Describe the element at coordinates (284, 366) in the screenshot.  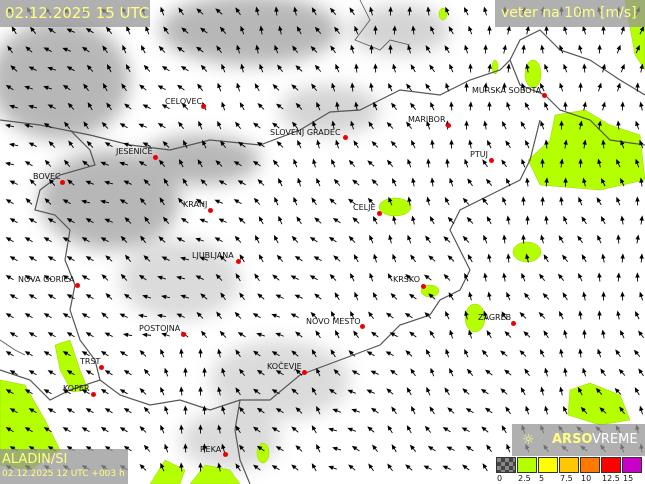
I see `city-label: KOČEVJE` at that location.